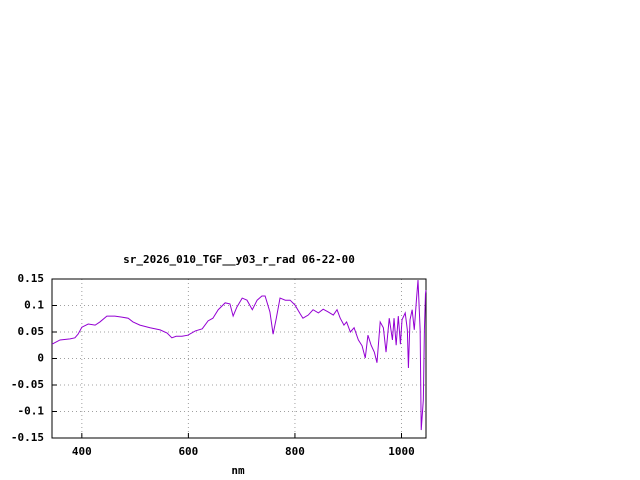 Image resolution: width=640 pixels, height=480 pixels. Describe the element at coordinates (40, 358) in the screenshot. I see `y-tick-label: 0` at that location.